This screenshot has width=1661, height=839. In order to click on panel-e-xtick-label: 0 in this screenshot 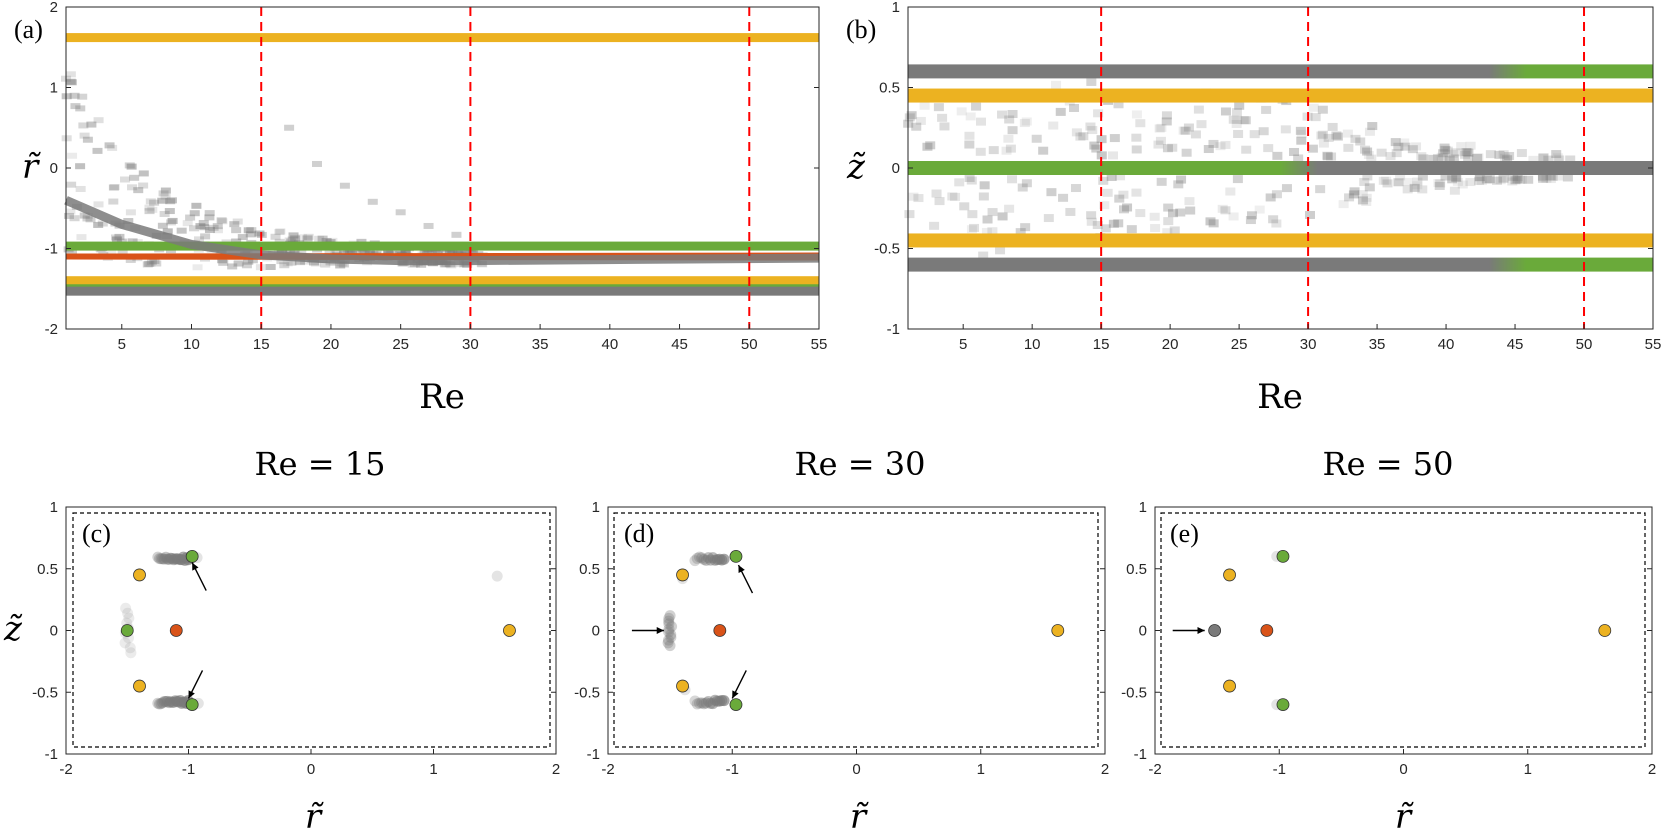, I will do `click(1403, 769)`.